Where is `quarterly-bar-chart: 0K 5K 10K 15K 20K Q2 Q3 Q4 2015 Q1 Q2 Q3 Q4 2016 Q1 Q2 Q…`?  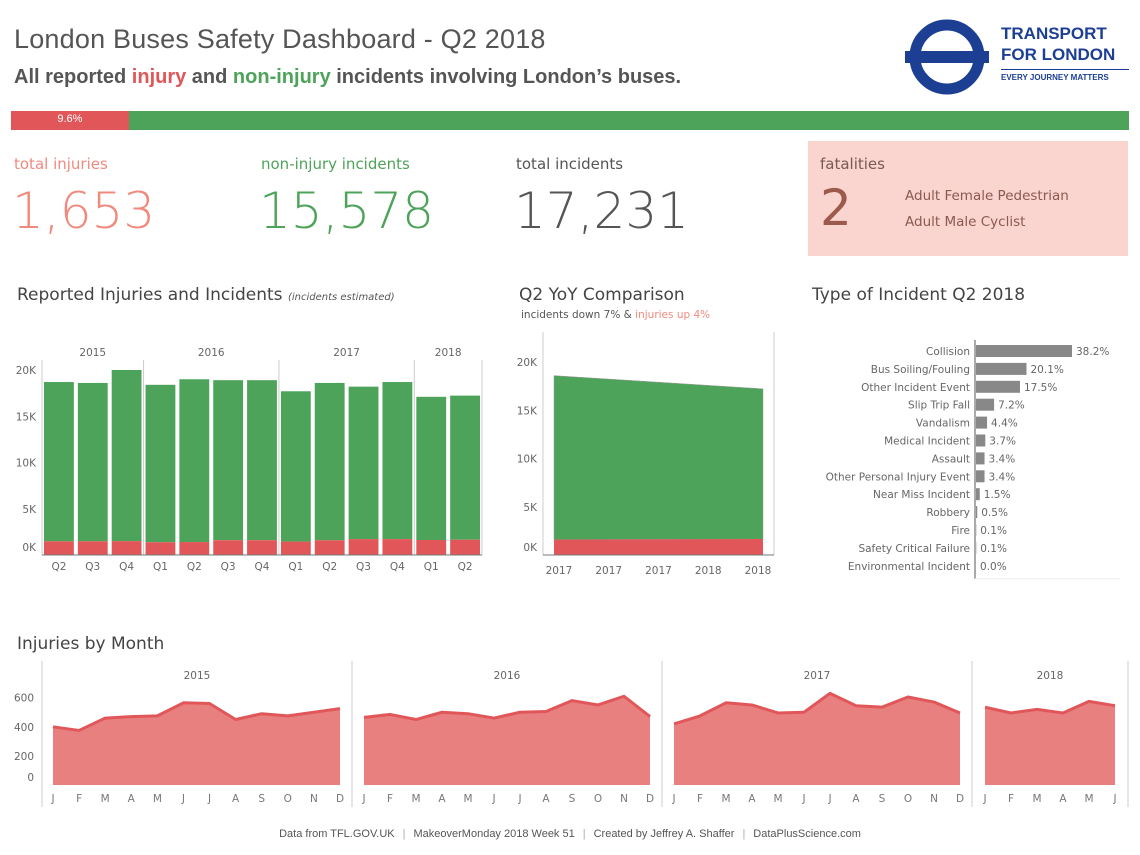
quarterly-bar-chart: 0K 5K 10K 15K 20K Q2 Q3 Q4 2015 Q1 Q2 Q3 Q4 2016 Q1 Q2 Q… is located at coordinates (249, 460).